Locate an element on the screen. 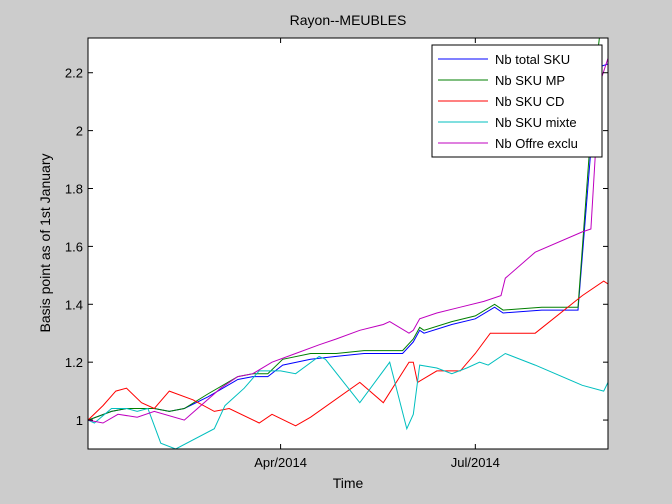  legend-label-3: Nb SKU mixte is located at coordinates (536, 122).